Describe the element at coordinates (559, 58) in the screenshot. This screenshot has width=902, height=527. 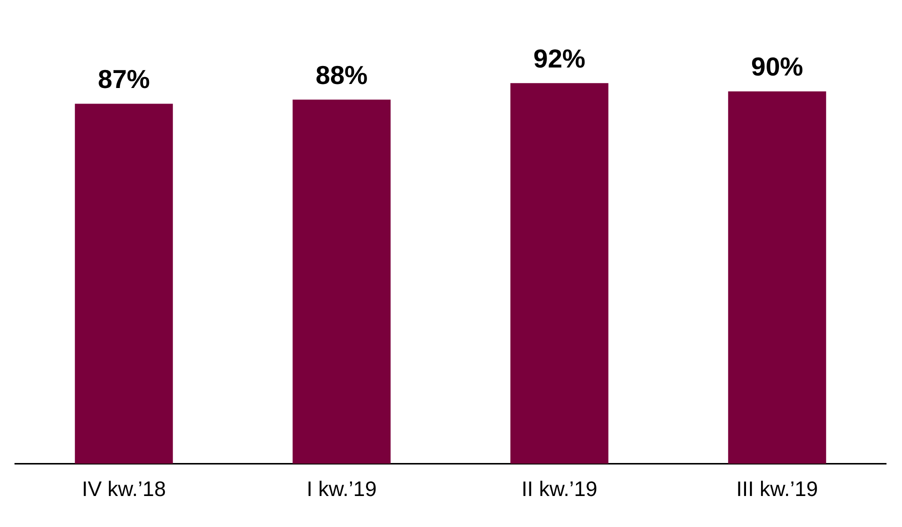
I see `data-label: 92%` at that location.